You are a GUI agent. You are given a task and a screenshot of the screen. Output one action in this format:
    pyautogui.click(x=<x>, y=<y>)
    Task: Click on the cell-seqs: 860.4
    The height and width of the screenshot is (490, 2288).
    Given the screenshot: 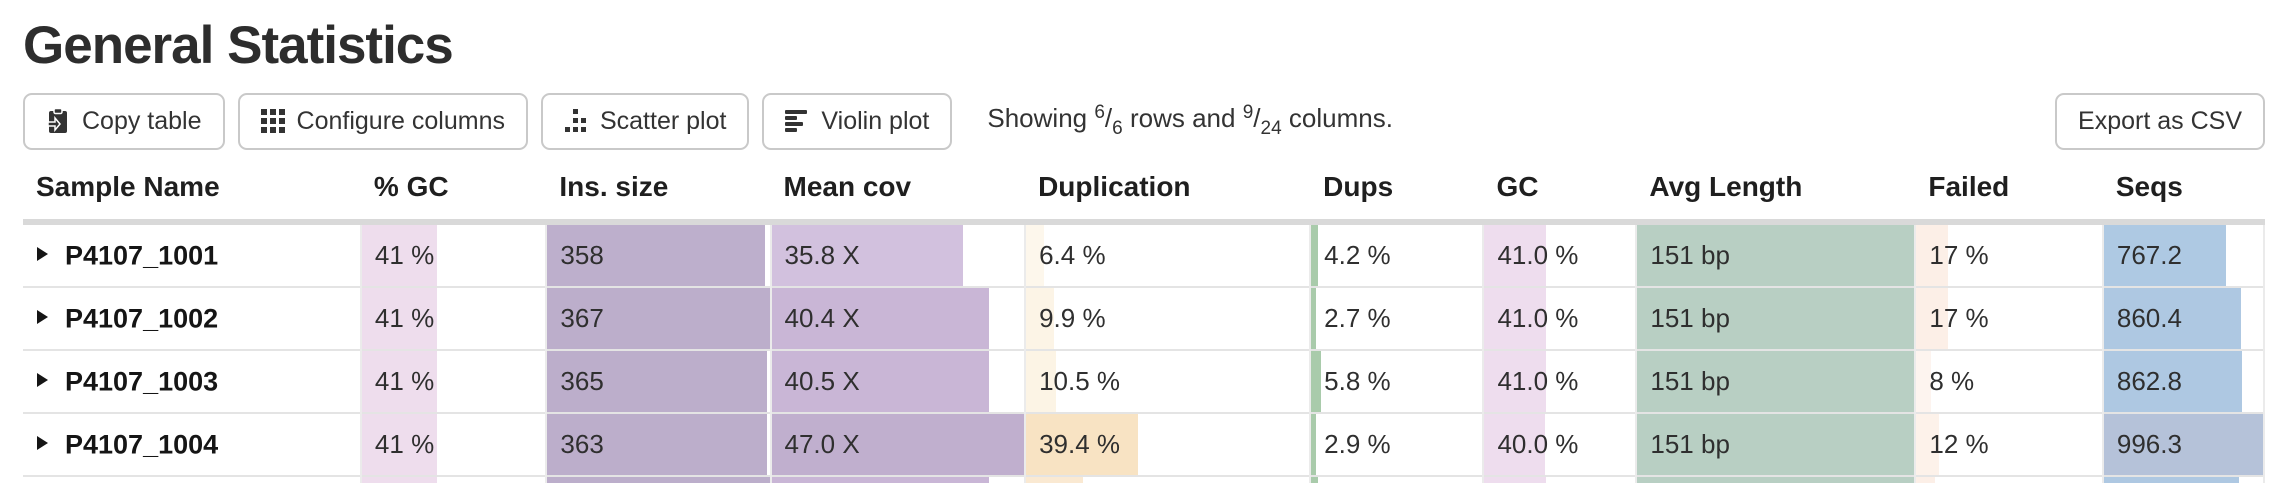 What is the action you would take?
    pyautogui.click(x=2183, y=317)
    